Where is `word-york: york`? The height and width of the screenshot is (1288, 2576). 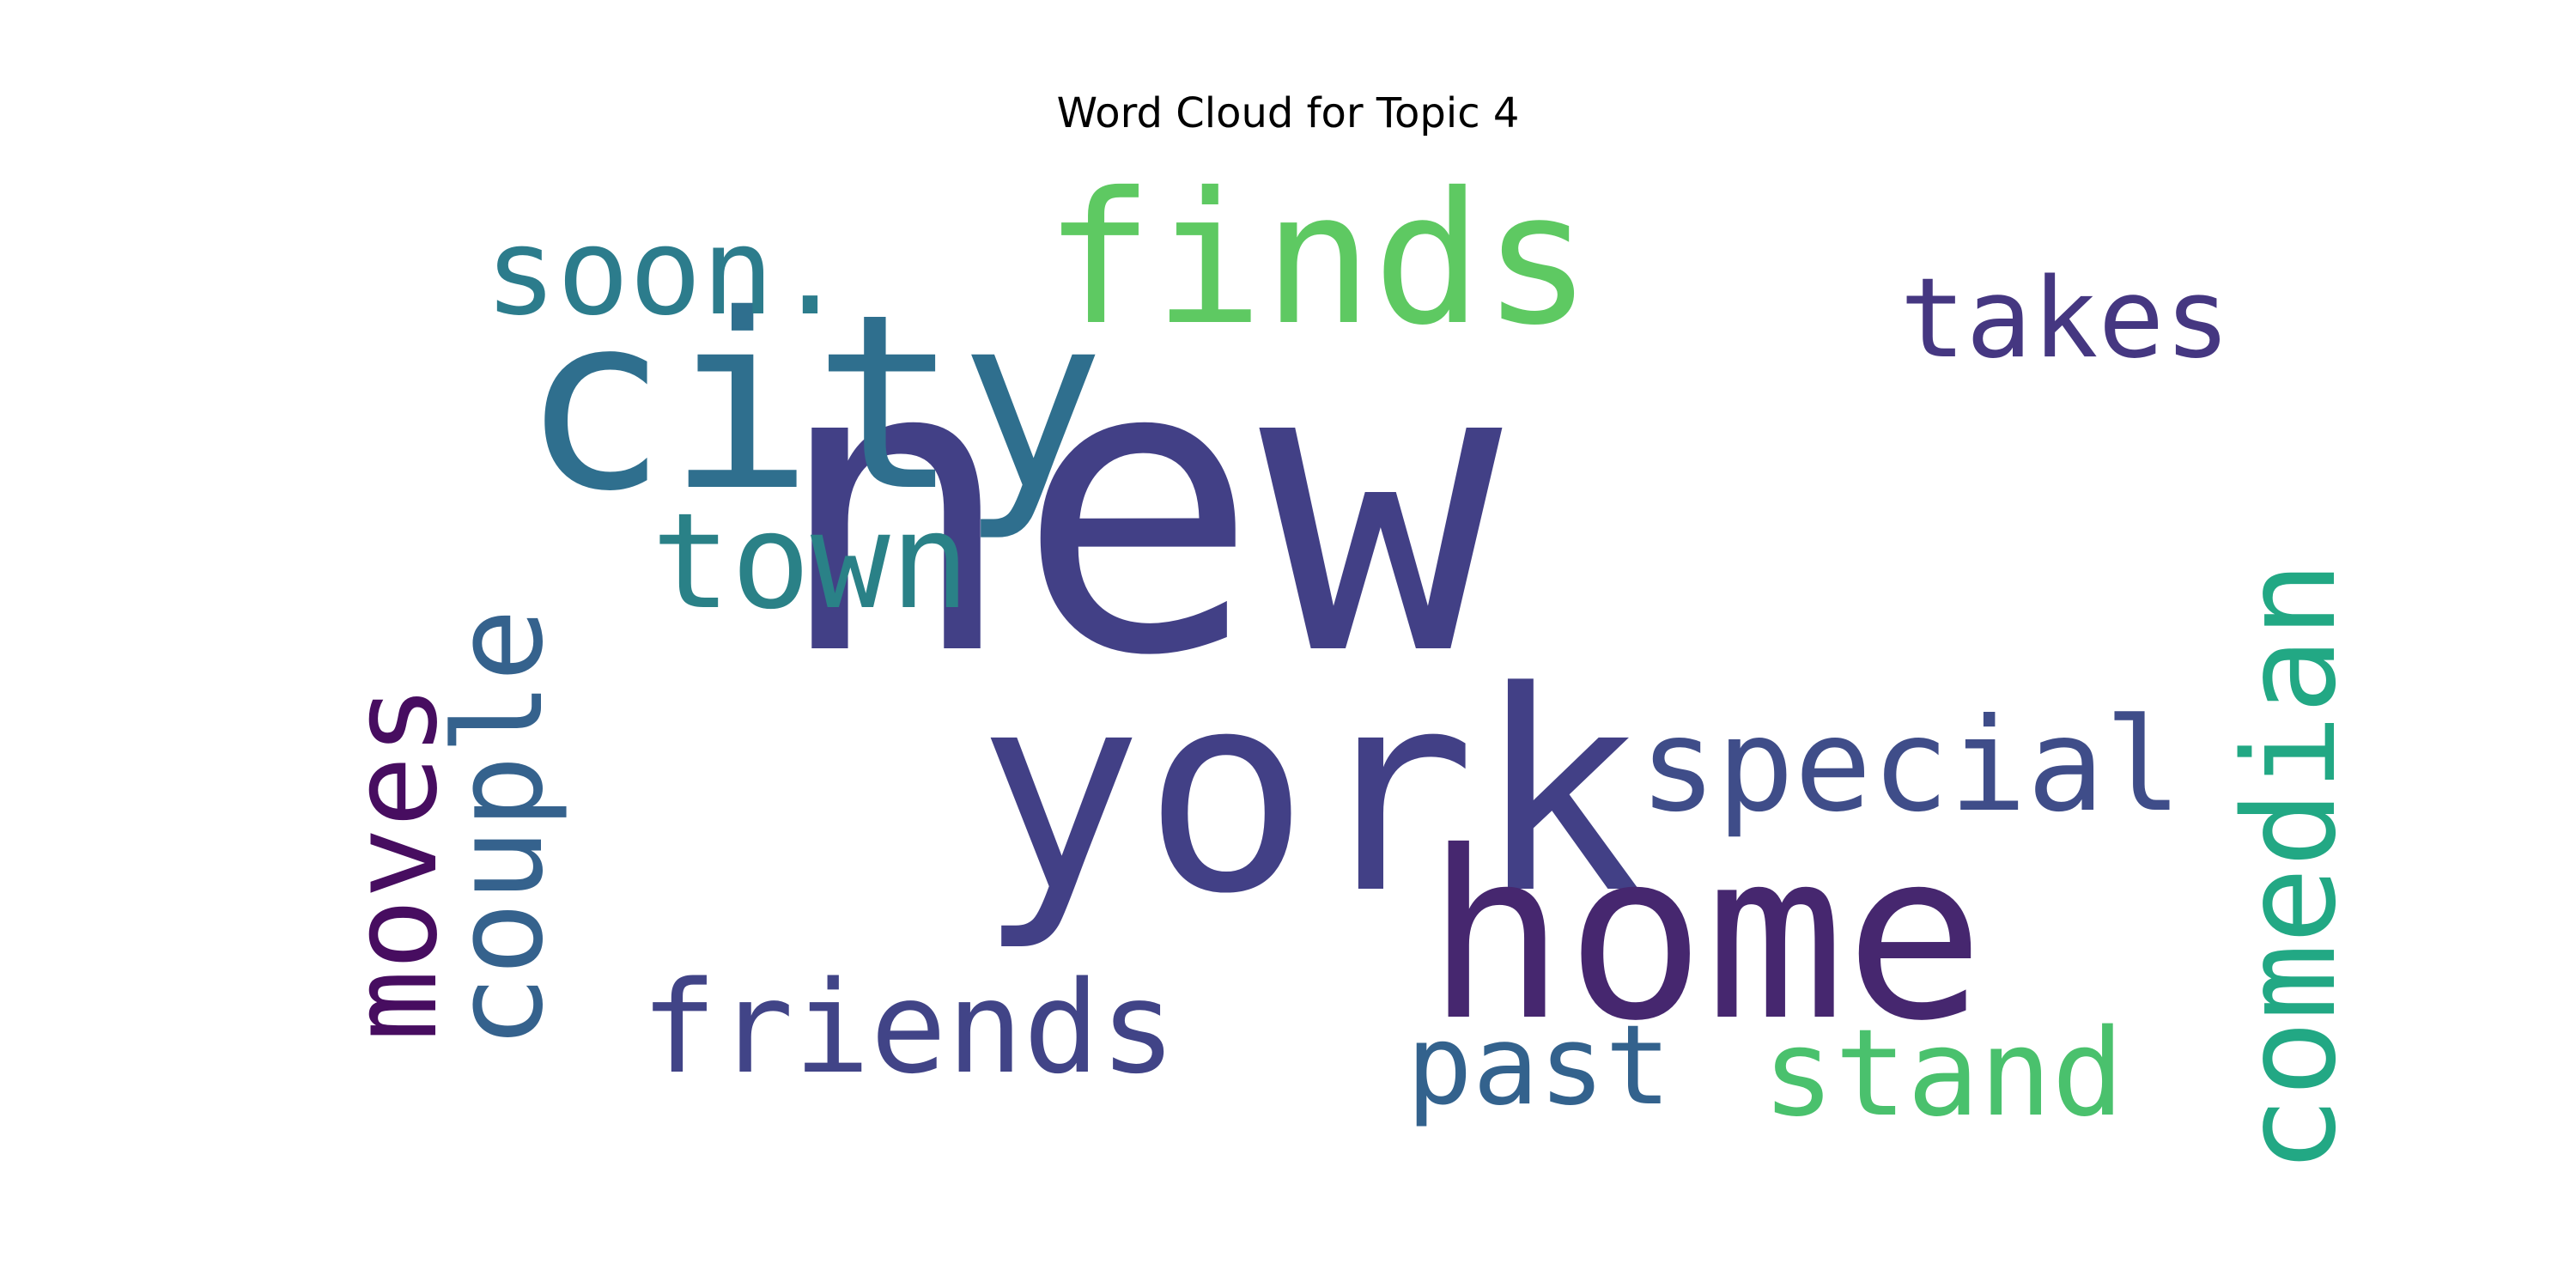 word-york: york is located at coordinates (1309, 793).